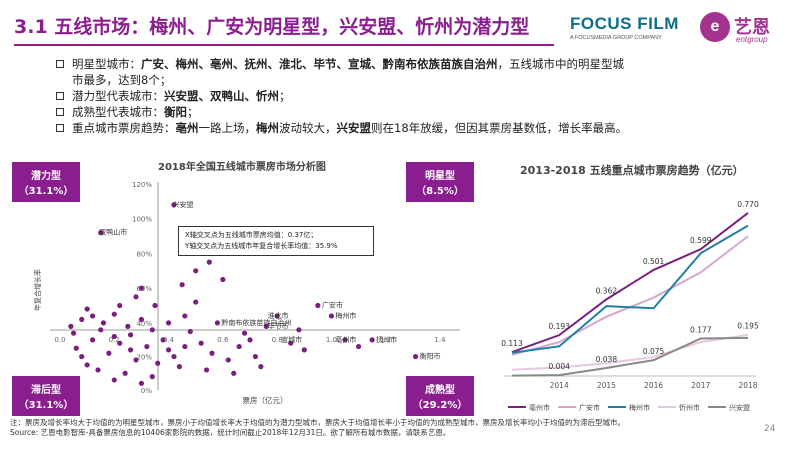  Describe the element at coordinates (144, 254) in the screenshot. I see `scatter-y-tick: 80%` at that location.